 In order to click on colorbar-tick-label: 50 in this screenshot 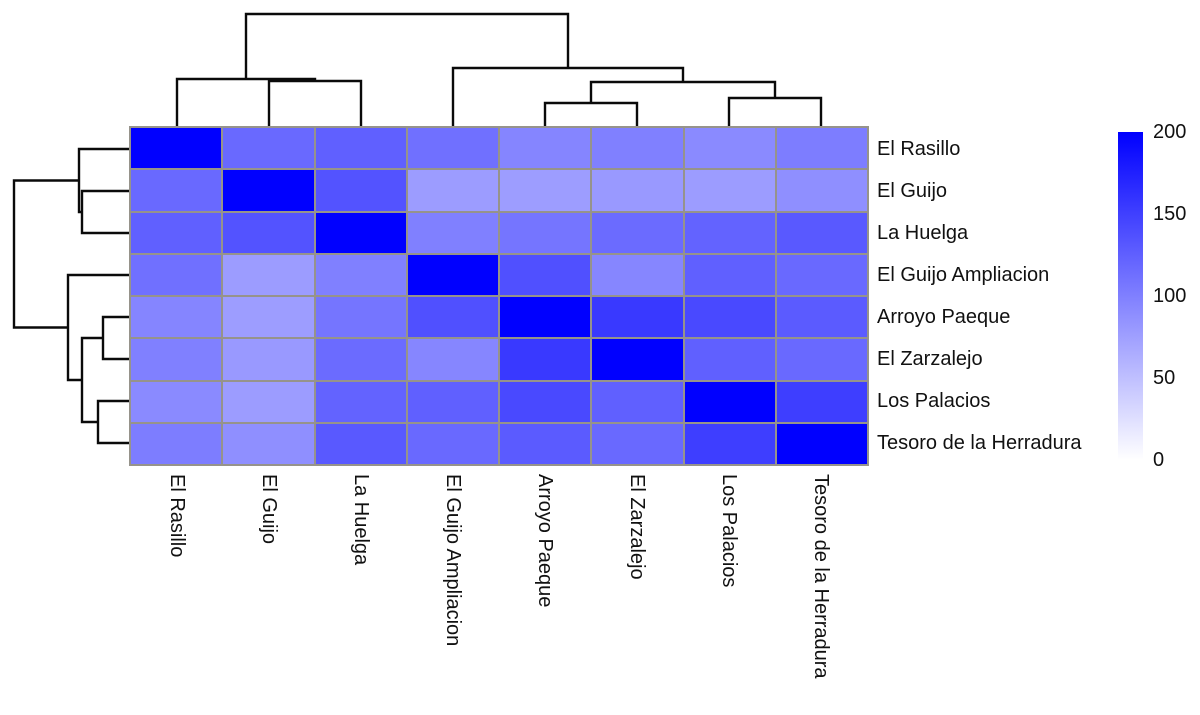, I will do `click(1164, 378)`.